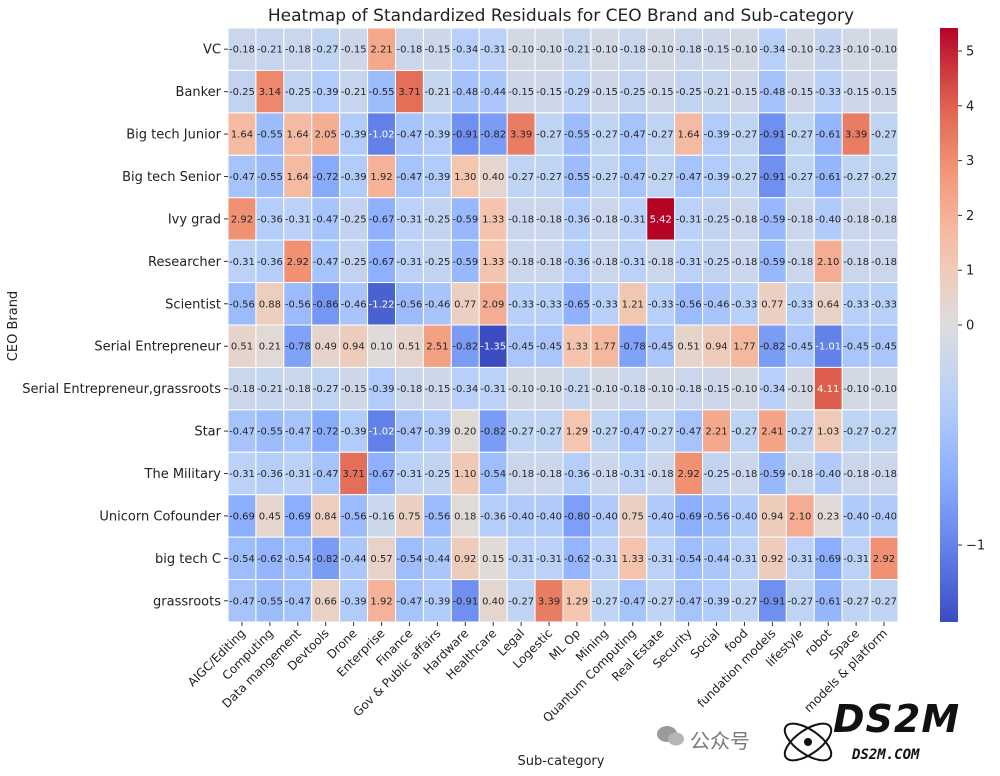 This screenshot has width=1000, height=776. I want to click on row-label: Ivy grad, so click(194, 219).